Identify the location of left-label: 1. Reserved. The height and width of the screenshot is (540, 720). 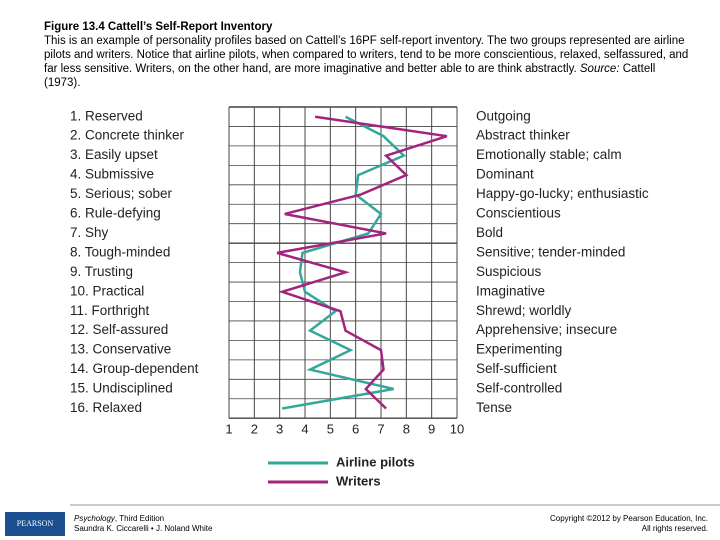
(106, 115).